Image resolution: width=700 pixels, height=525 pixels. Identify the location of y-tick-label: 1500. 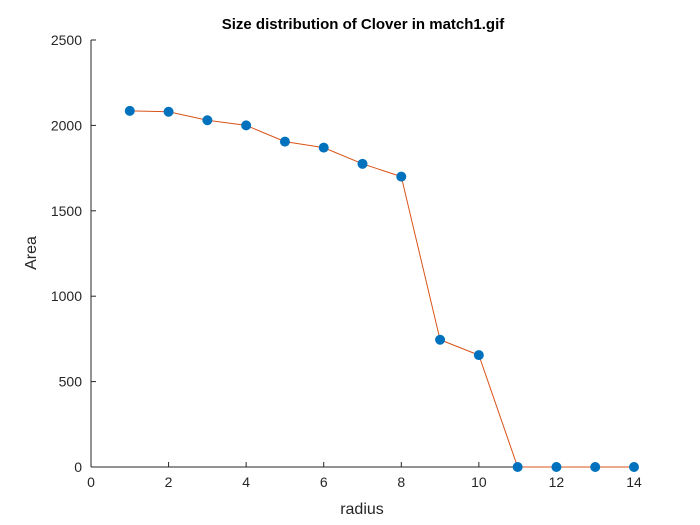
(66, 211).